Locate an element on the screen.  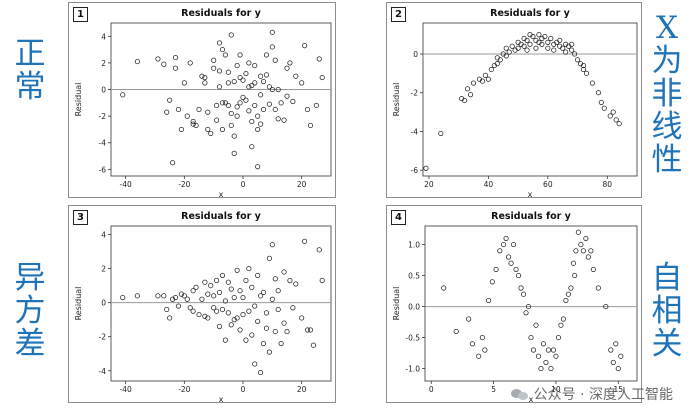
x-tick-label: 80 is located at coordinates (608, 184).